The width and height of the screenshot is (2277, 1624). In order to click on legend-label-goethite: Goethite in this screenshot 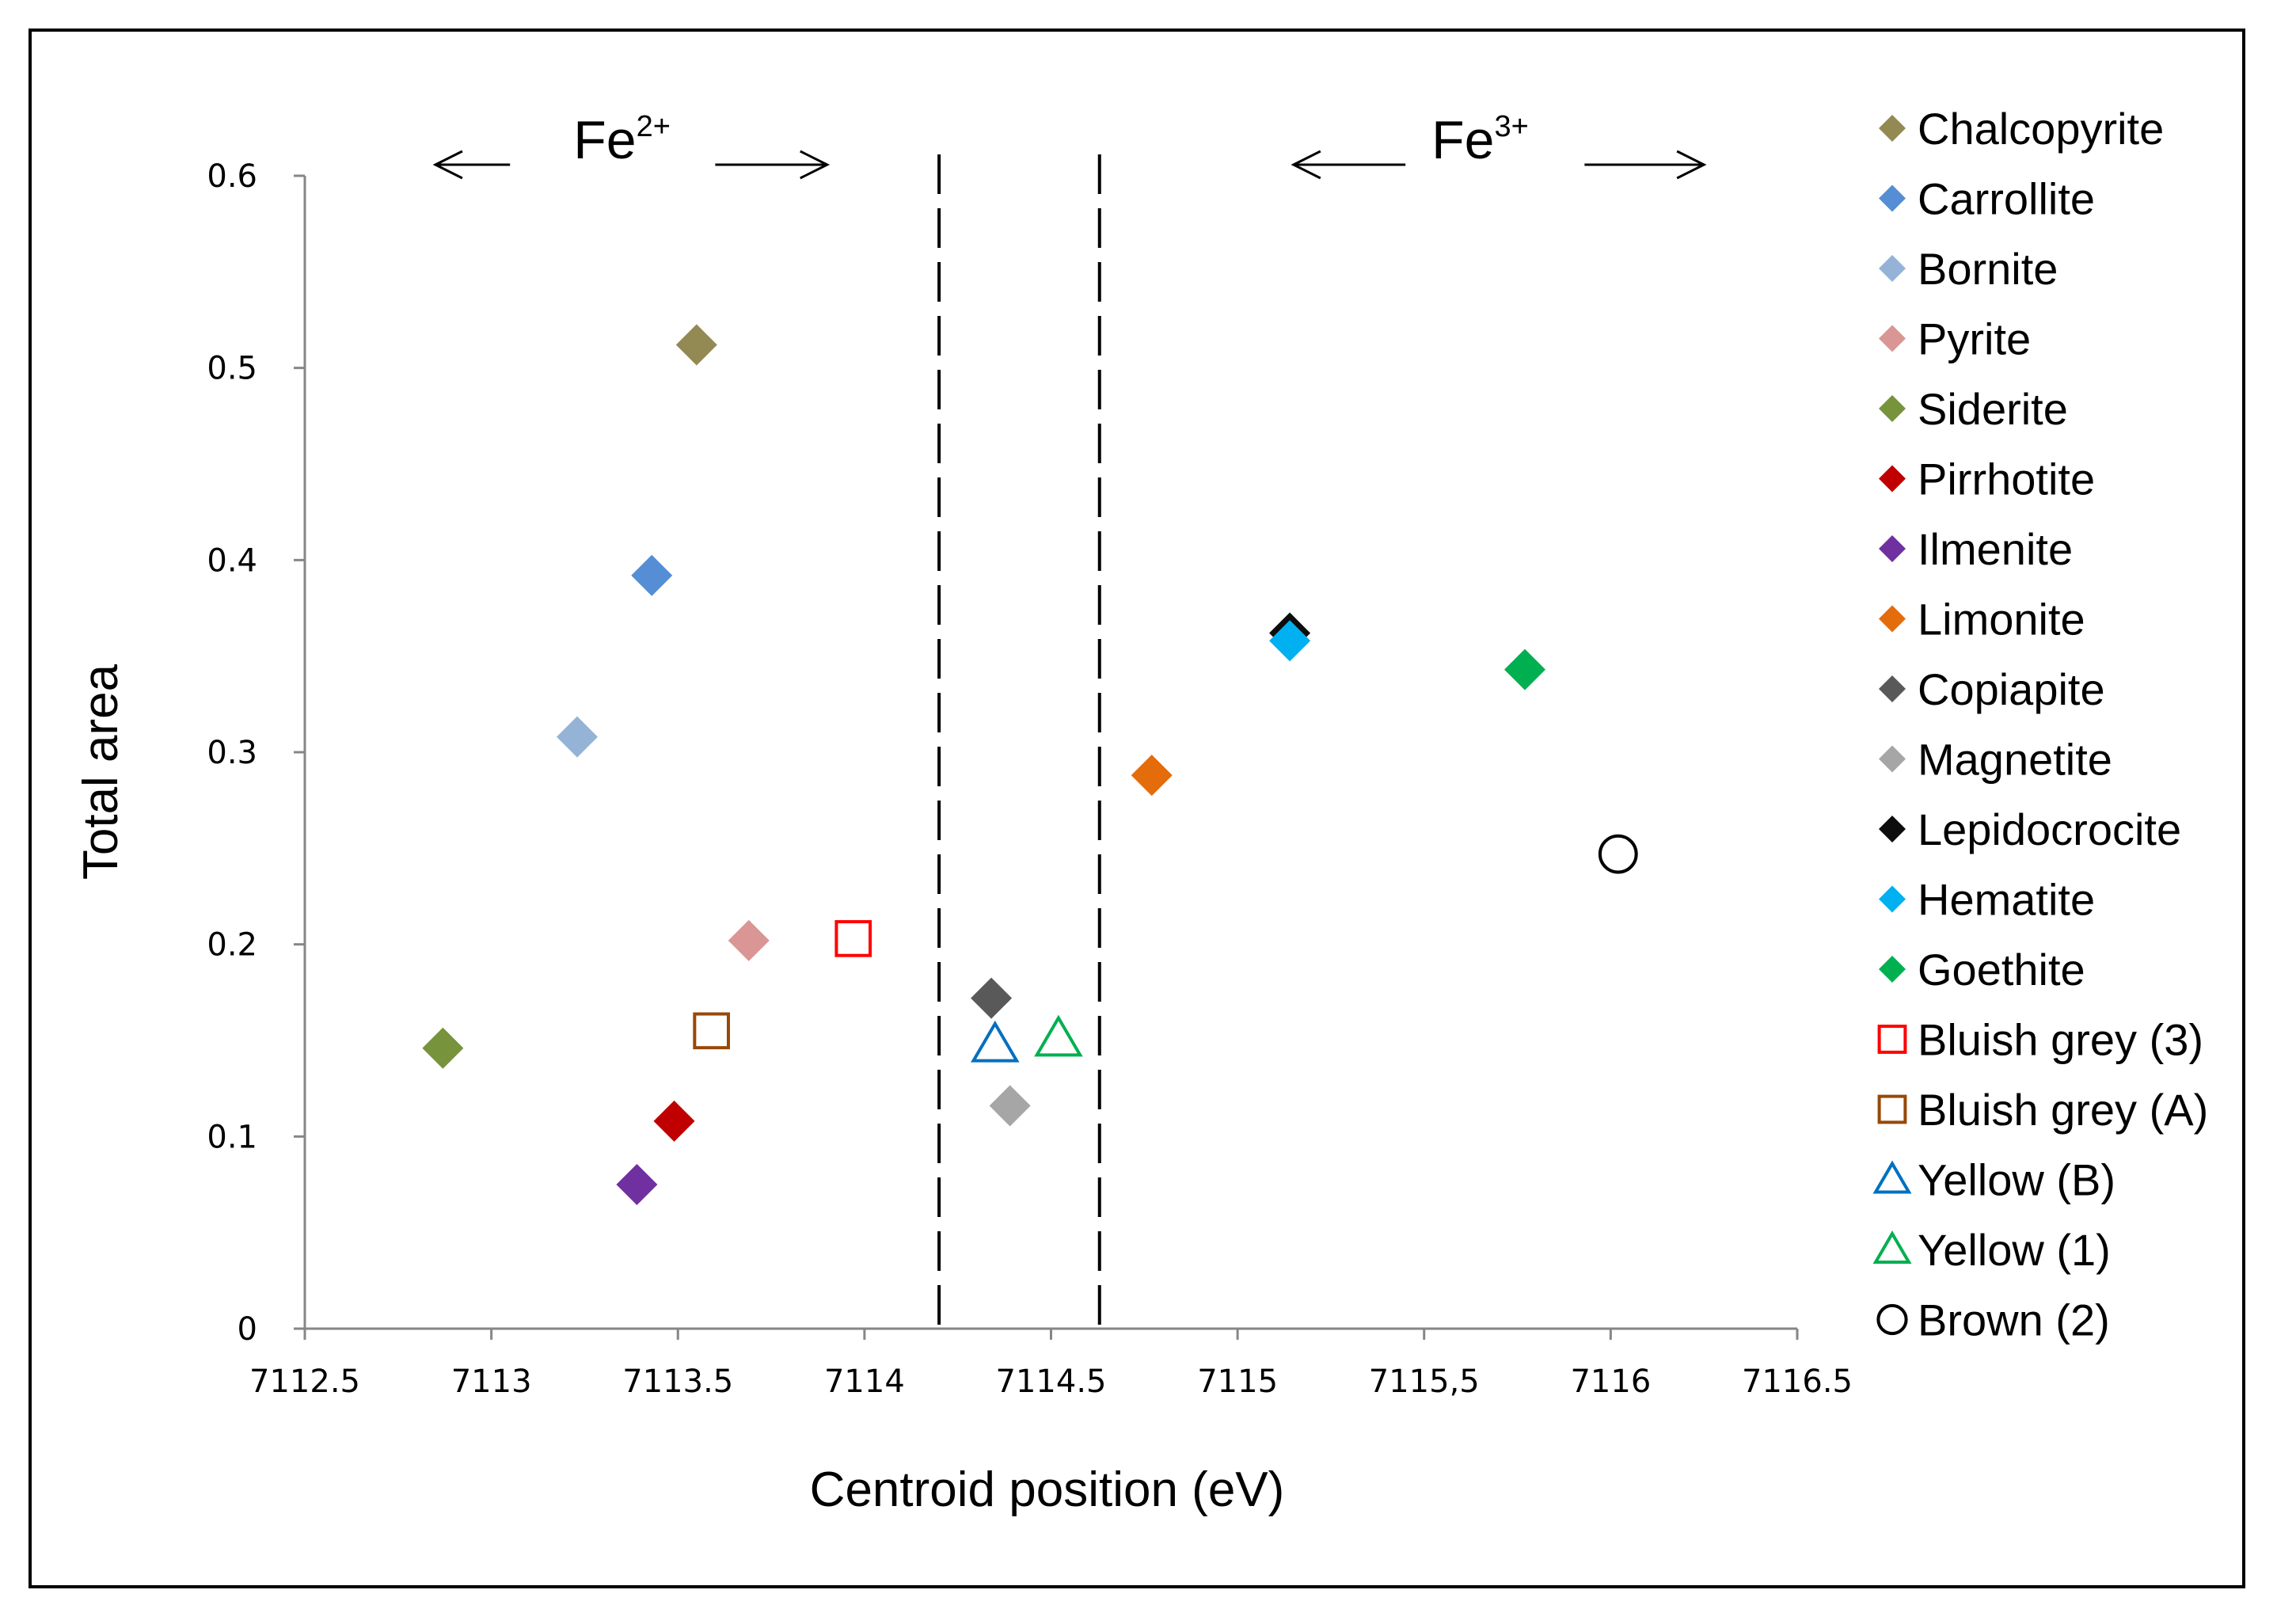, I will do `click(2001, 970)`.